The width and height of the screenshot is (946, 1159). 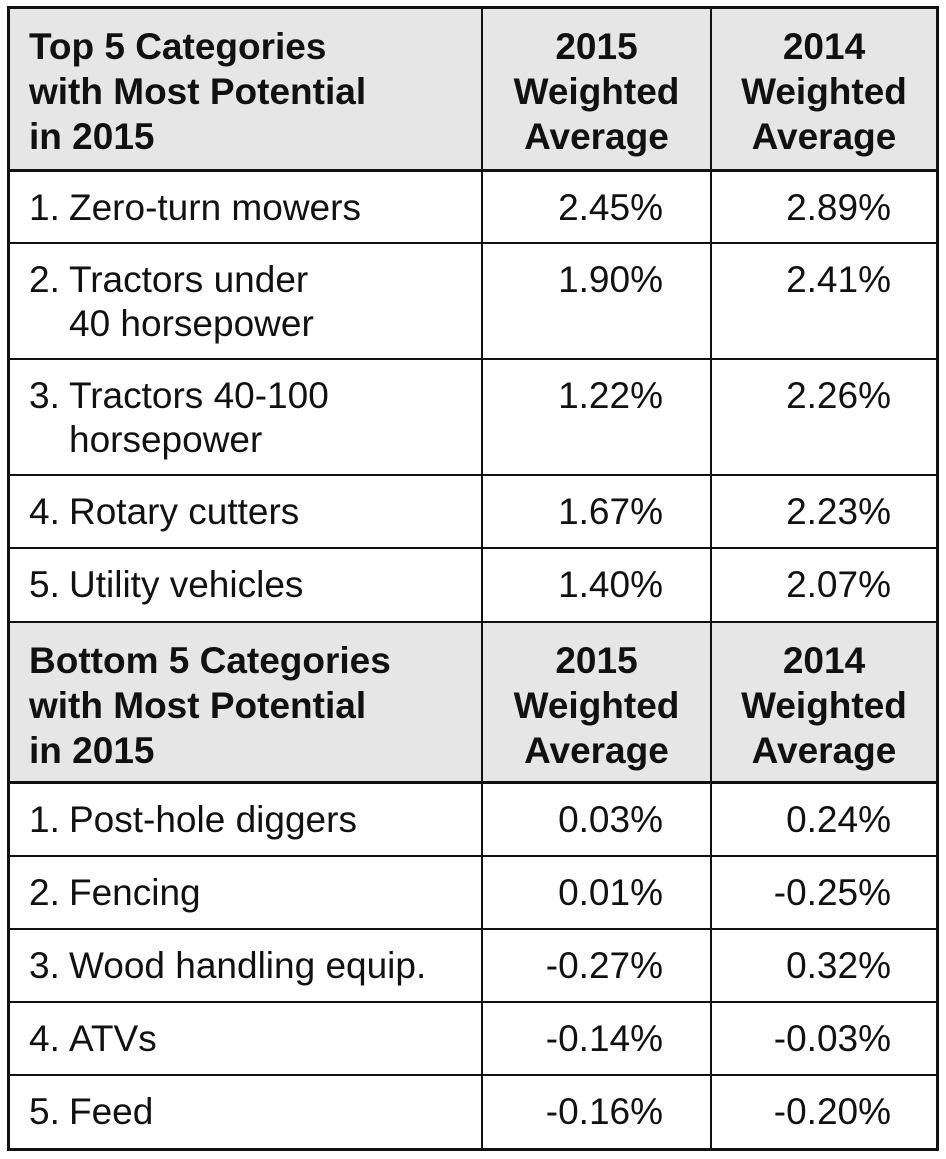 I want to click on table-row: 2. Tractors under 40 horsepower 1.90% 2.41%, so click(x=473, y=301).